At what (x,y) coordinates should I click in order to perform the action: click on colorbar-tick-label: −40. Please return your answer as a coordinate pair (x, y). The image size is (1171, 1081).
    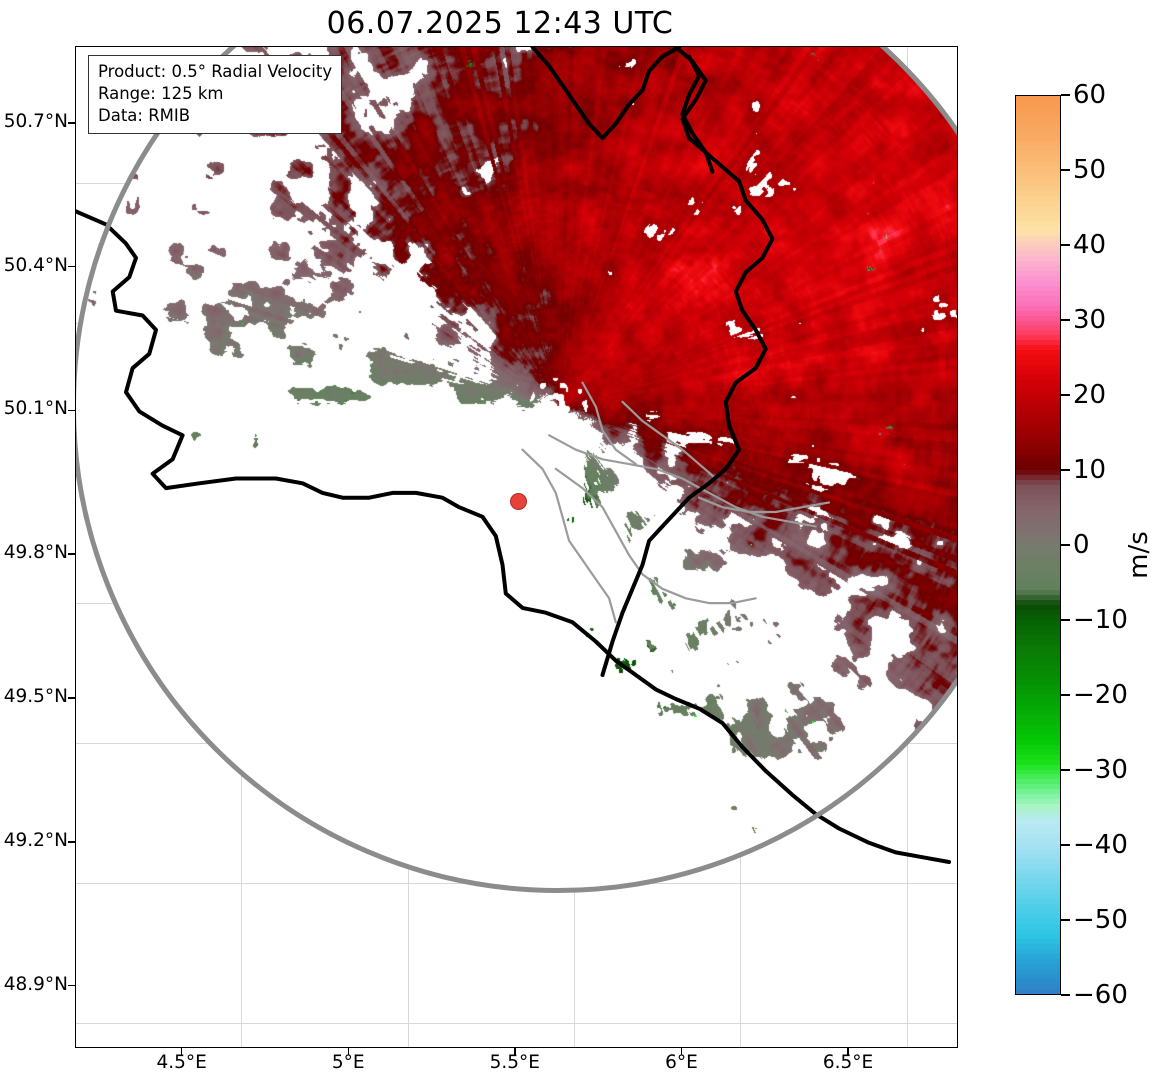
    Looking at the image, I should click on (1100, 845).